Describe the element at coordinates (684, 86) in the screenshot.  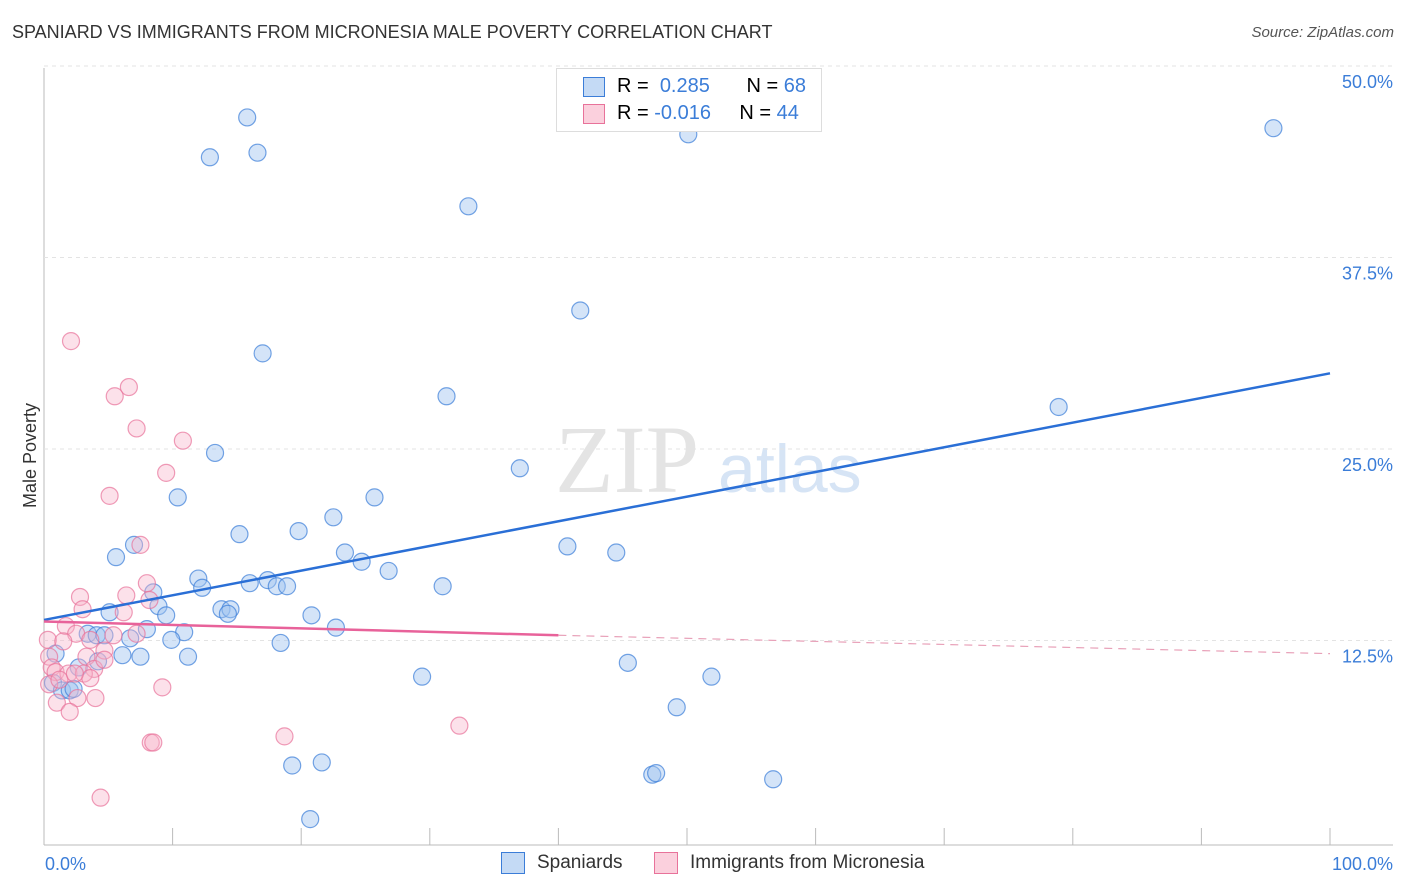
I see `r-value: 0.285` at that location.